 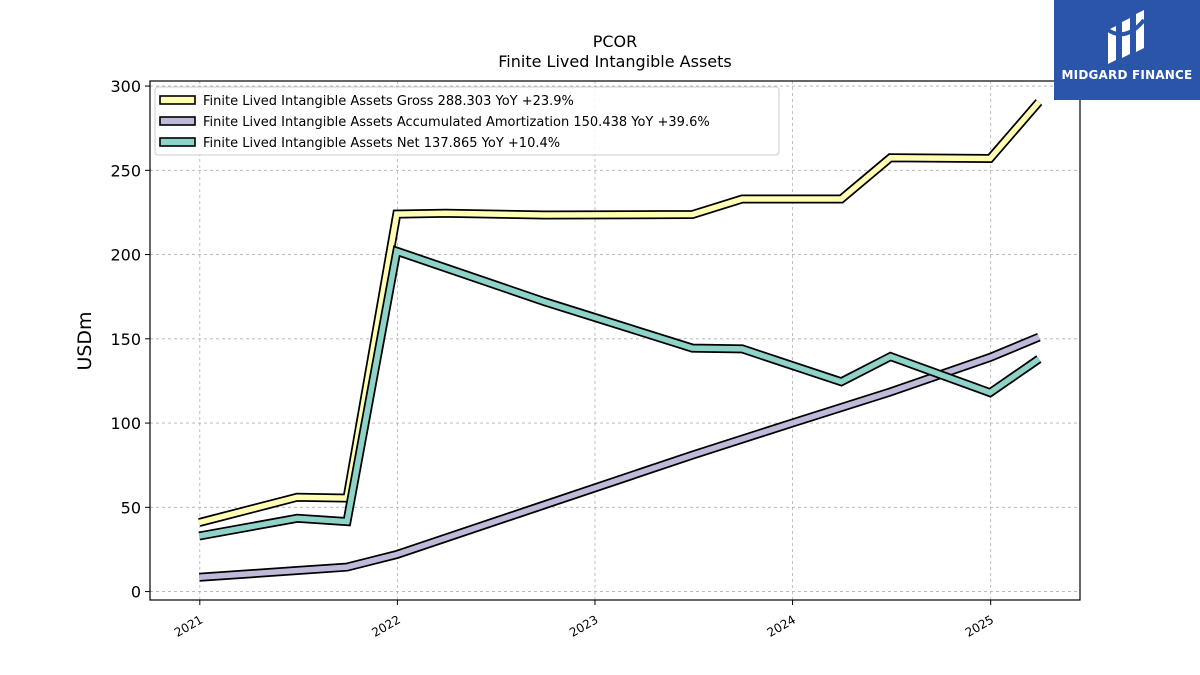 What do you see at coordinates (125, 423) in the screenshot?
I see `y-tick-label: 100` at bounding box center [125, 423].